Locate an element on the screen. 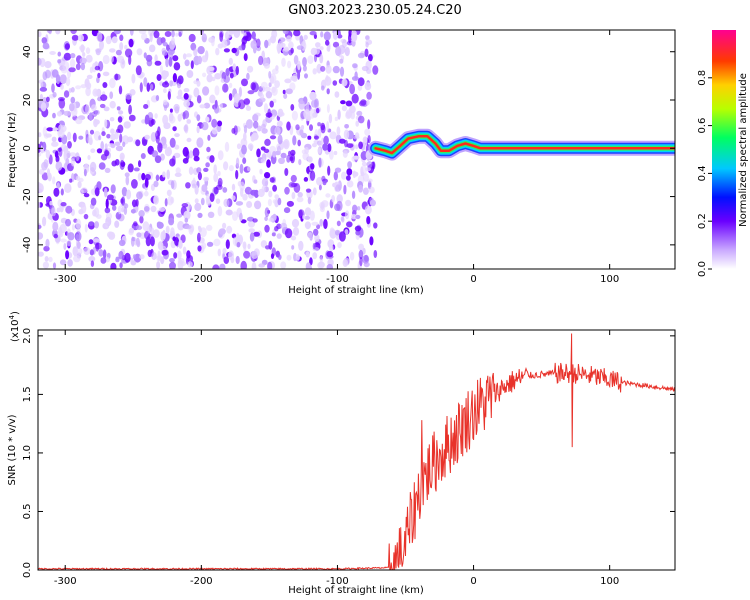  spectrogram-y-tick-label: 0 is located at coordinates (27, 148).